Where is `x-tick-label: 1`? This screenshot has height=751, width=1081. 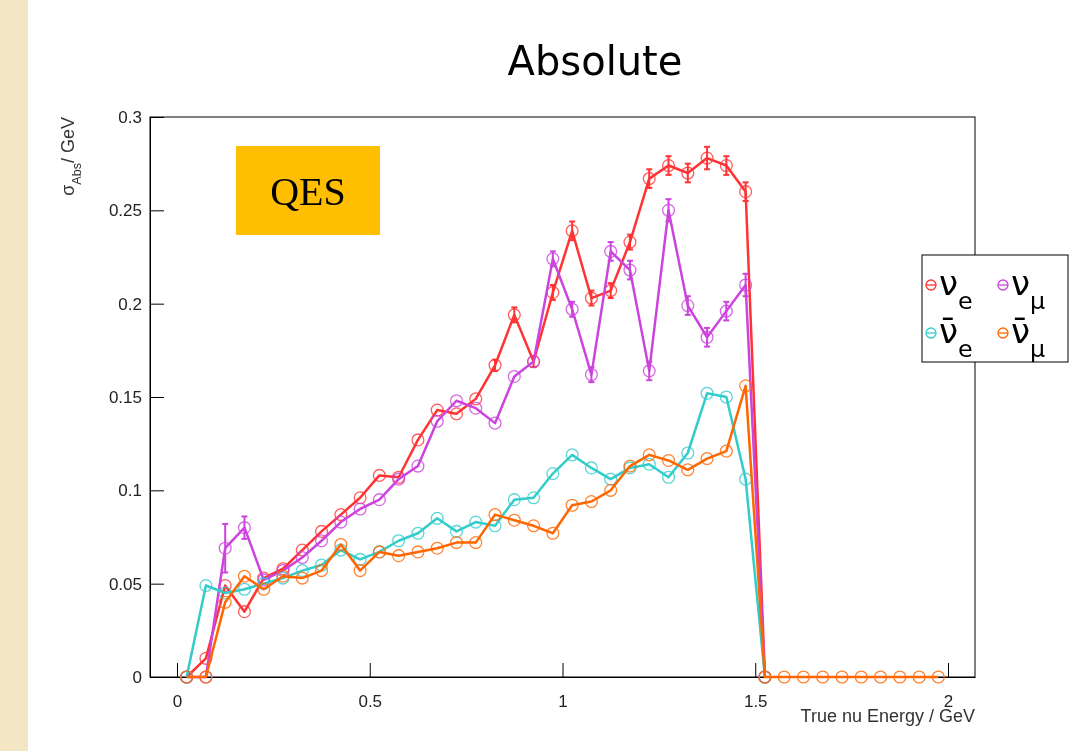
x-tick-label: 1 is located at coordinates (563, 702).